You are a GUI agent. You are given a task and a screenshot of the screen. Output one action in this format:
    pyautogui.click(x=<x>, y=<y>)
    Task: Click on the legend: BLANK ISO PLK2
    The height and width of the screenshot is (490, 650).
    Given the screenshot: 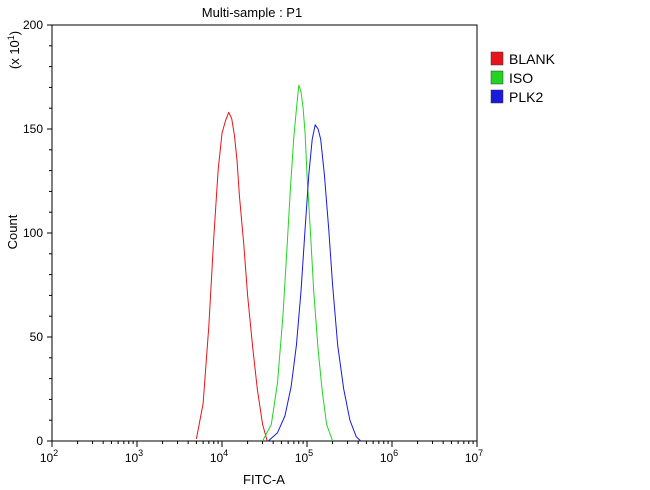 What is the action you would take?
    pyautogui.click(x=523, y=78)
    